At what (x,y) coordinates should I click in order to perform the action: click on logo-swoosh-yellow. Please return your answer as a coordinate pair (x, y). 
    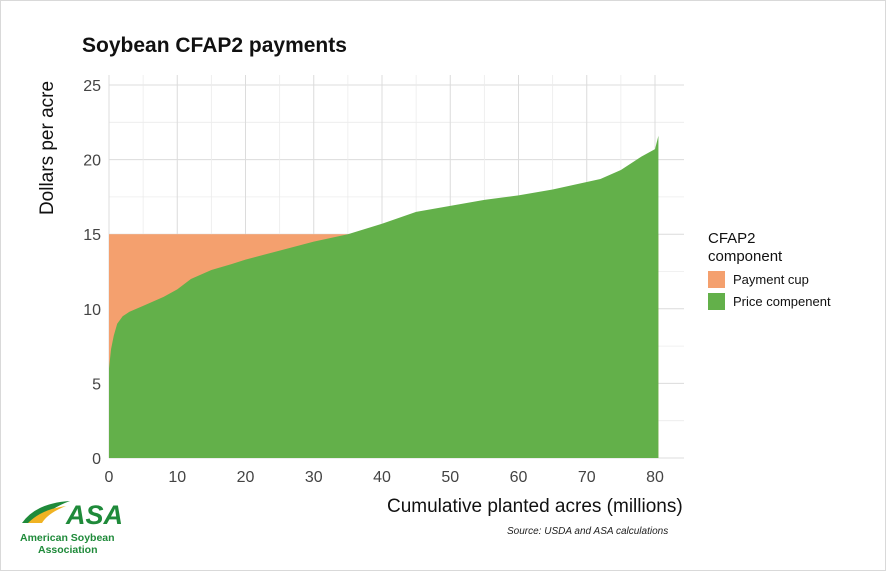
    Looking at the image, I should click on (47, 514).